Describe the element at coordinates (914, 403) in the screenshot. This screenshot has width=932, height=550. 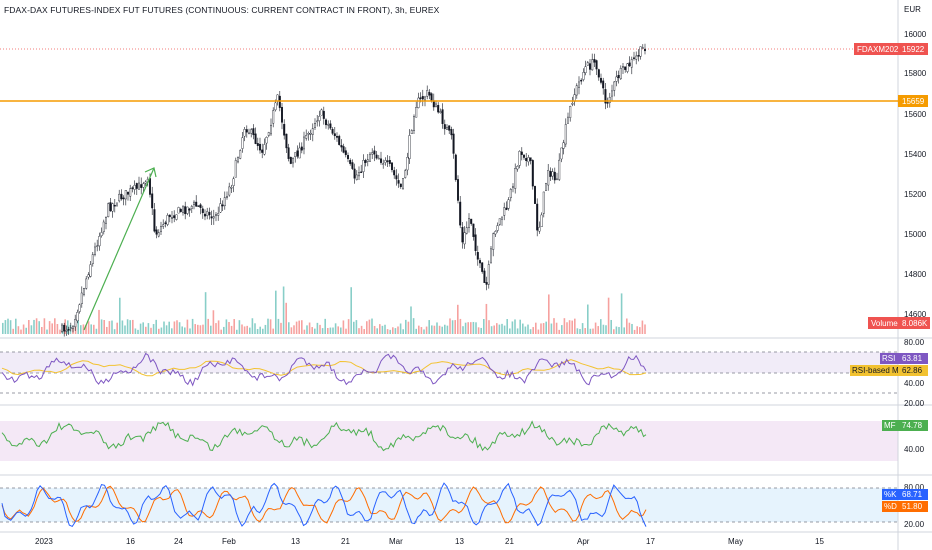
I see `rsi-tick: 20.00` at that location.